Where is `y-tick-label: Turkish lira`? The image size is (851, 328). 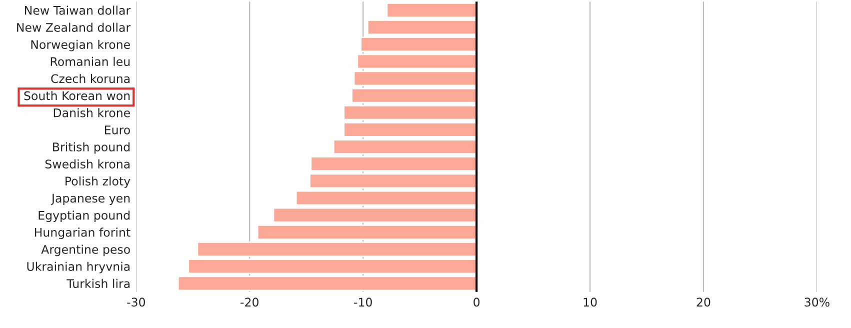 y-tick-label: Turkish lira is located at coordinates (98, 283).